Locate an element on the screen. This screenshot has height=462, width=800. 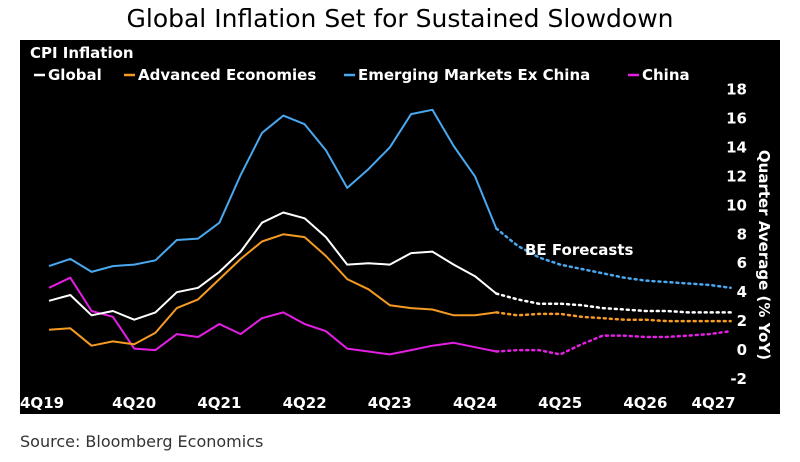
y-tick-label: 6 is located at coordinates (742, 263).